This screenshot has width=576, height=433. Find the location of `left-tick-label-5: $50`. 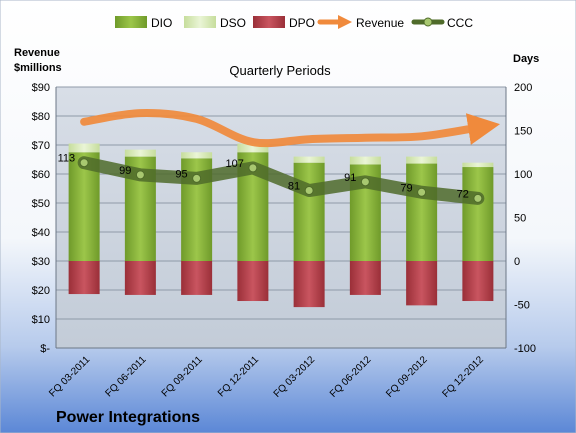

left-tick-label-5: $50 is located at coordinates (41, 204).